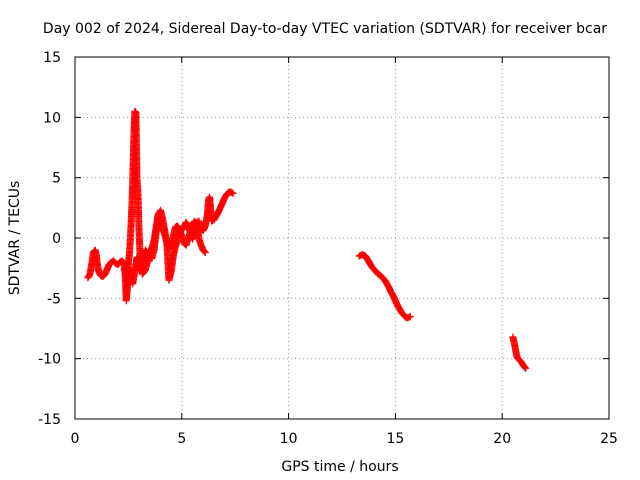 Image resolution: width=640 pixels, height=480 pixels. Describe the element at coordinates (56, 239) in the screenshot. I see `y-tick-label: 0` at that location.